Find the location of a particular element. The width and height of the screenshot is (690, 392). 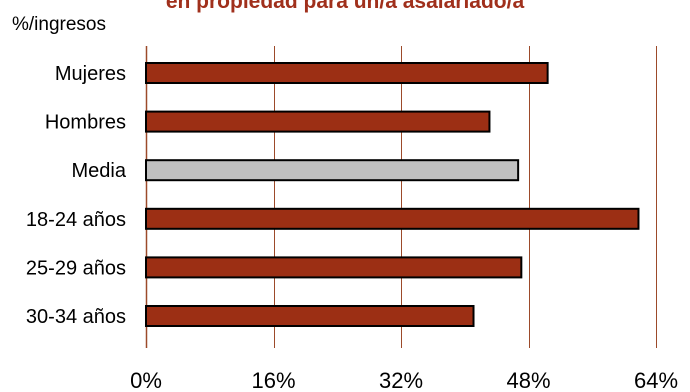

x-tick-label: 48% is located at coordinates (528, 380).